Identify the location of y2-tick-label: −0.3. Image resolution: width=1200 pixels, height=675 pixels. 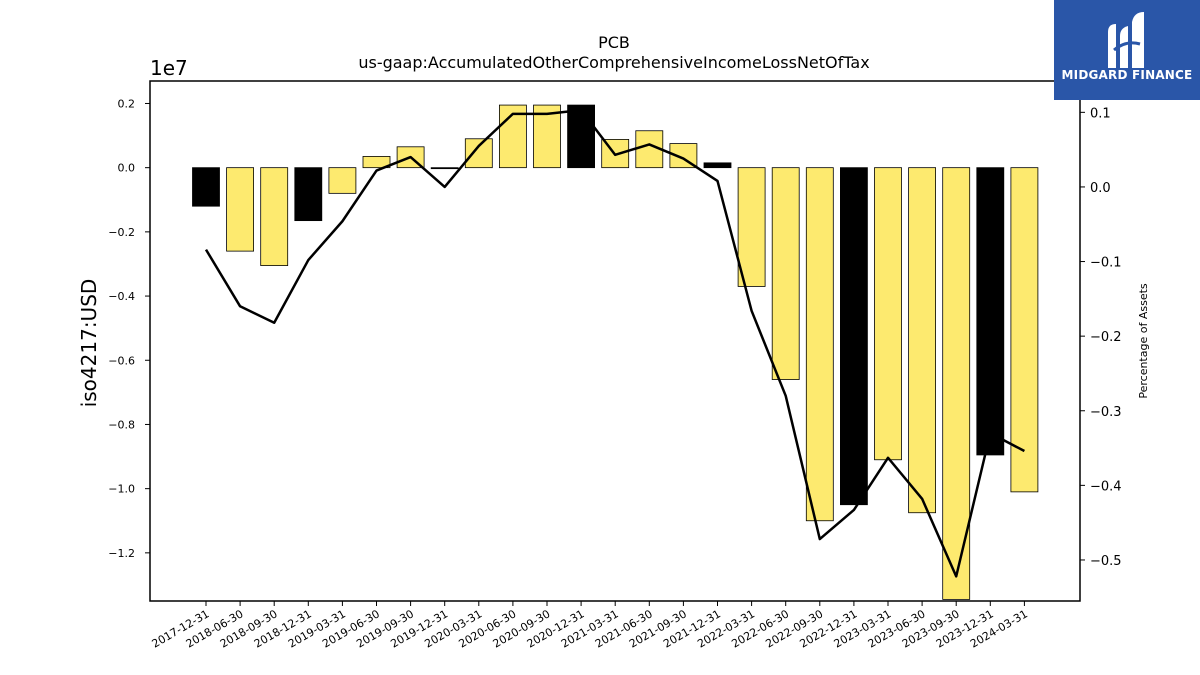
(1106, 412).